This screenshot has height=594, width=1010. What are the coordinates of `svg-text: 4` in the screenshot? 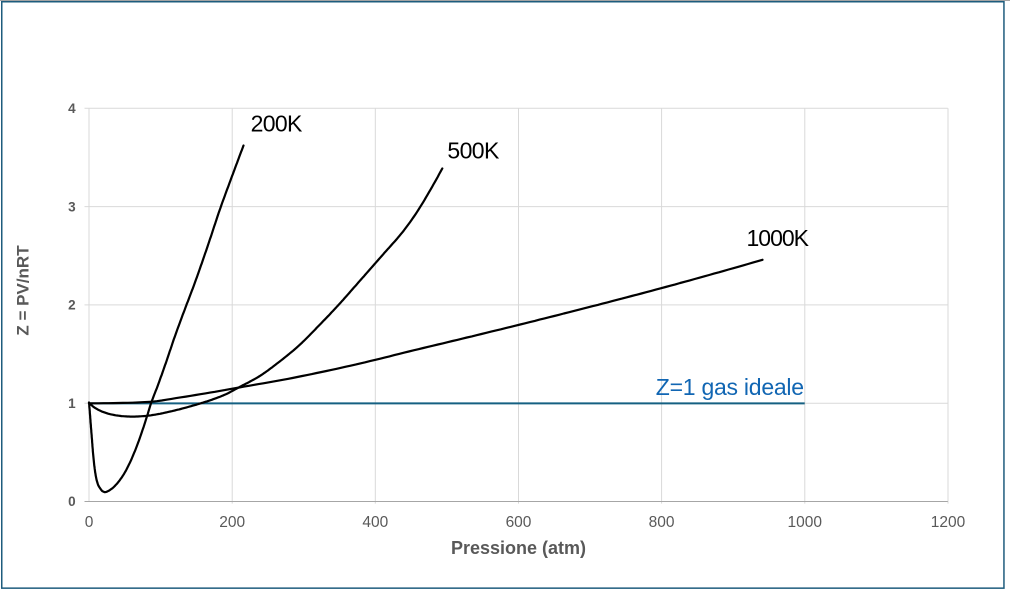 It's located at (72, 108).